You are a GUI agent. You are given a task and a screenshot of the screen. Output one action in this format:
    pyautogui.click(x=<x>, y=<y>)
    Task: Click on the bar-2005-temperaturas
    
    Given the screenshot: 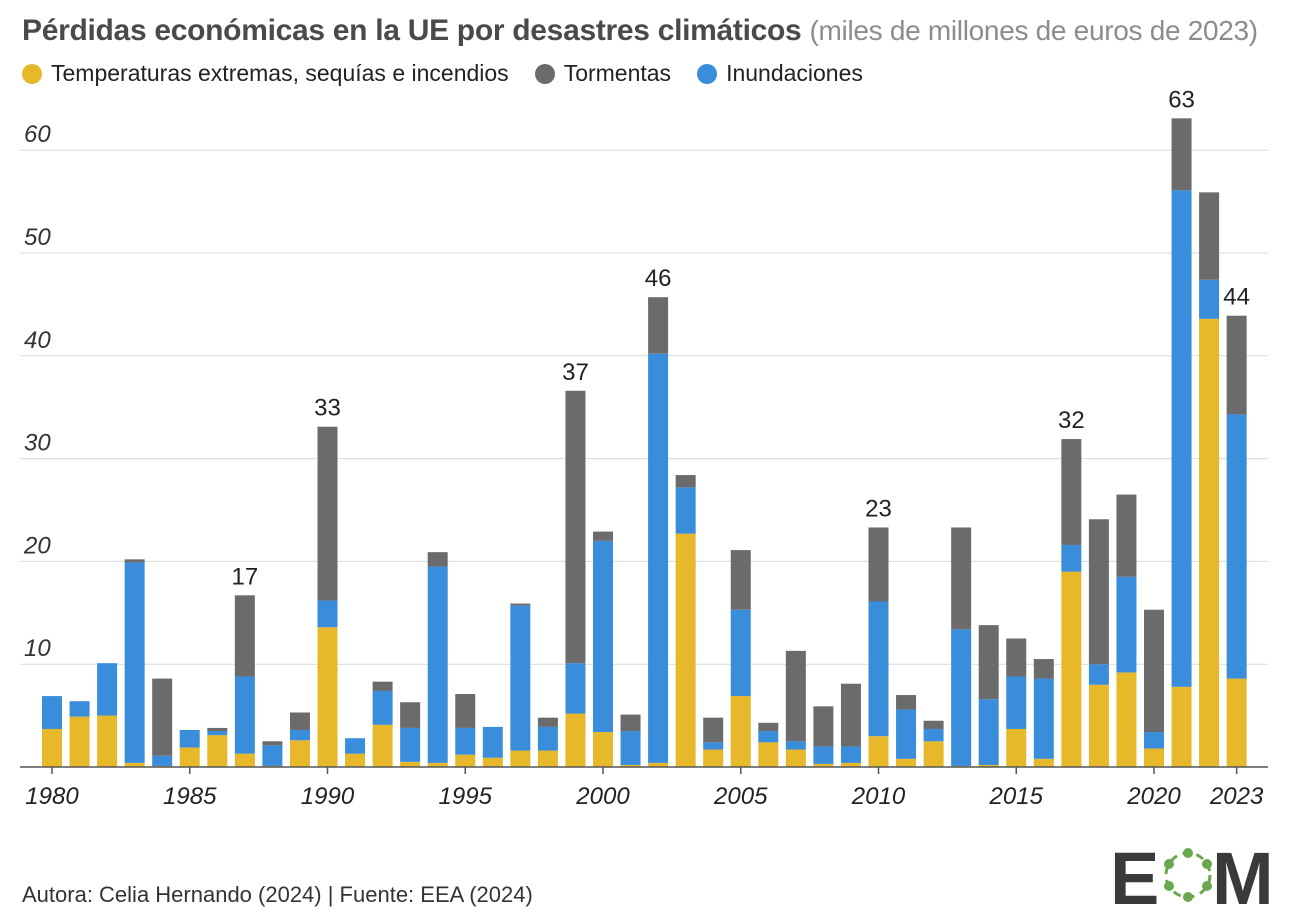 What is the action you would take?
    pyautogui.click(x=740, y=731)
    